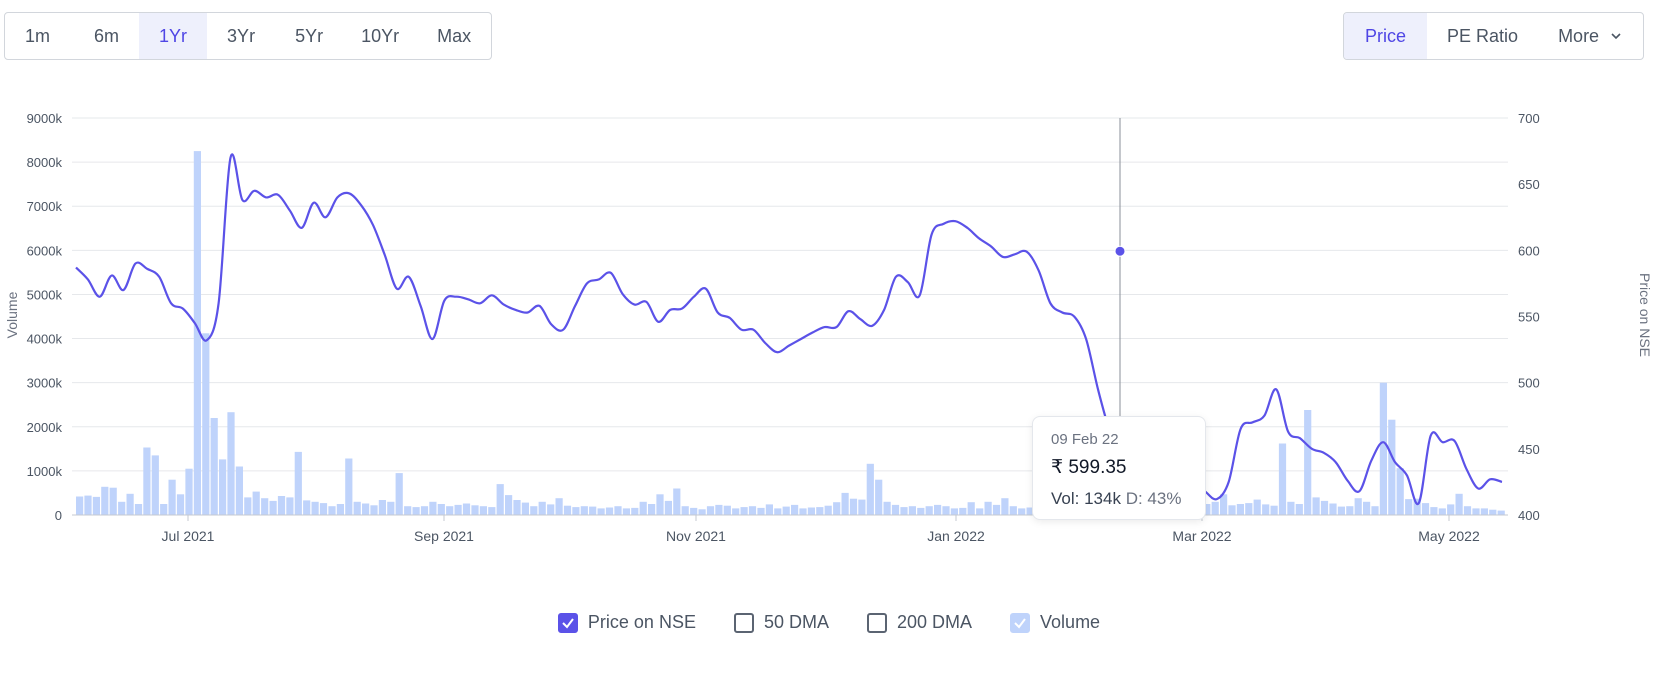  Describe the element at coordinates (1119, 468) in the screenshot. I see `chart-tooltip: 09 Feb 22 ₹ 599.35 Vol: 134k D: 43%` at that location.